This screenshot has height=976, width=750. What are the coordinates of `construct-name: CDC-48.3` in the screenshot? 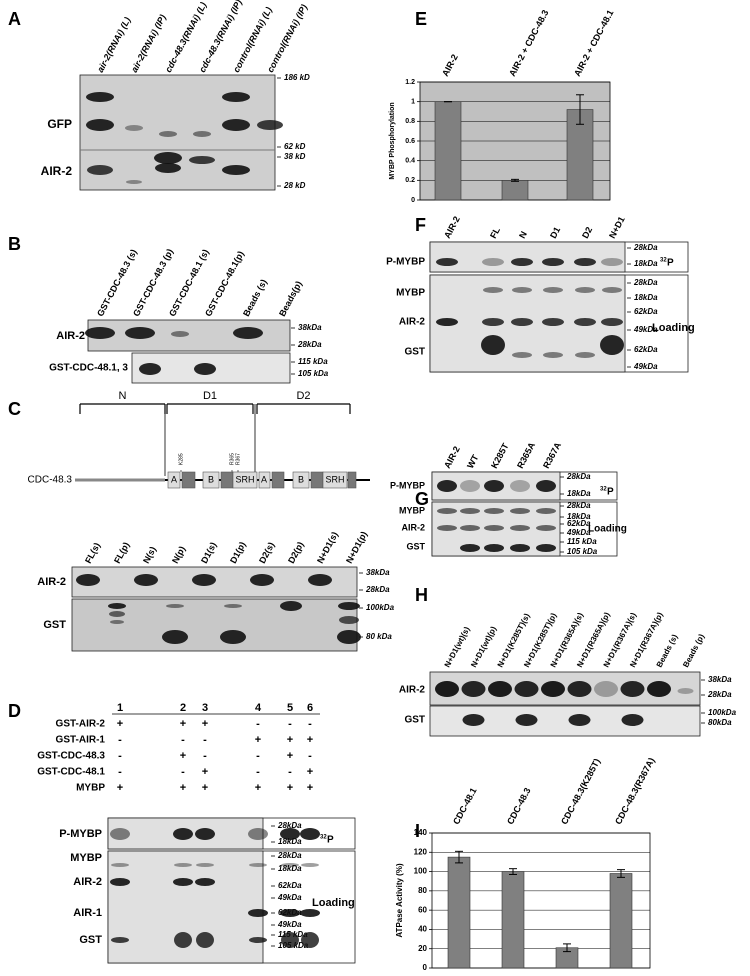 It's located at (50, 480).